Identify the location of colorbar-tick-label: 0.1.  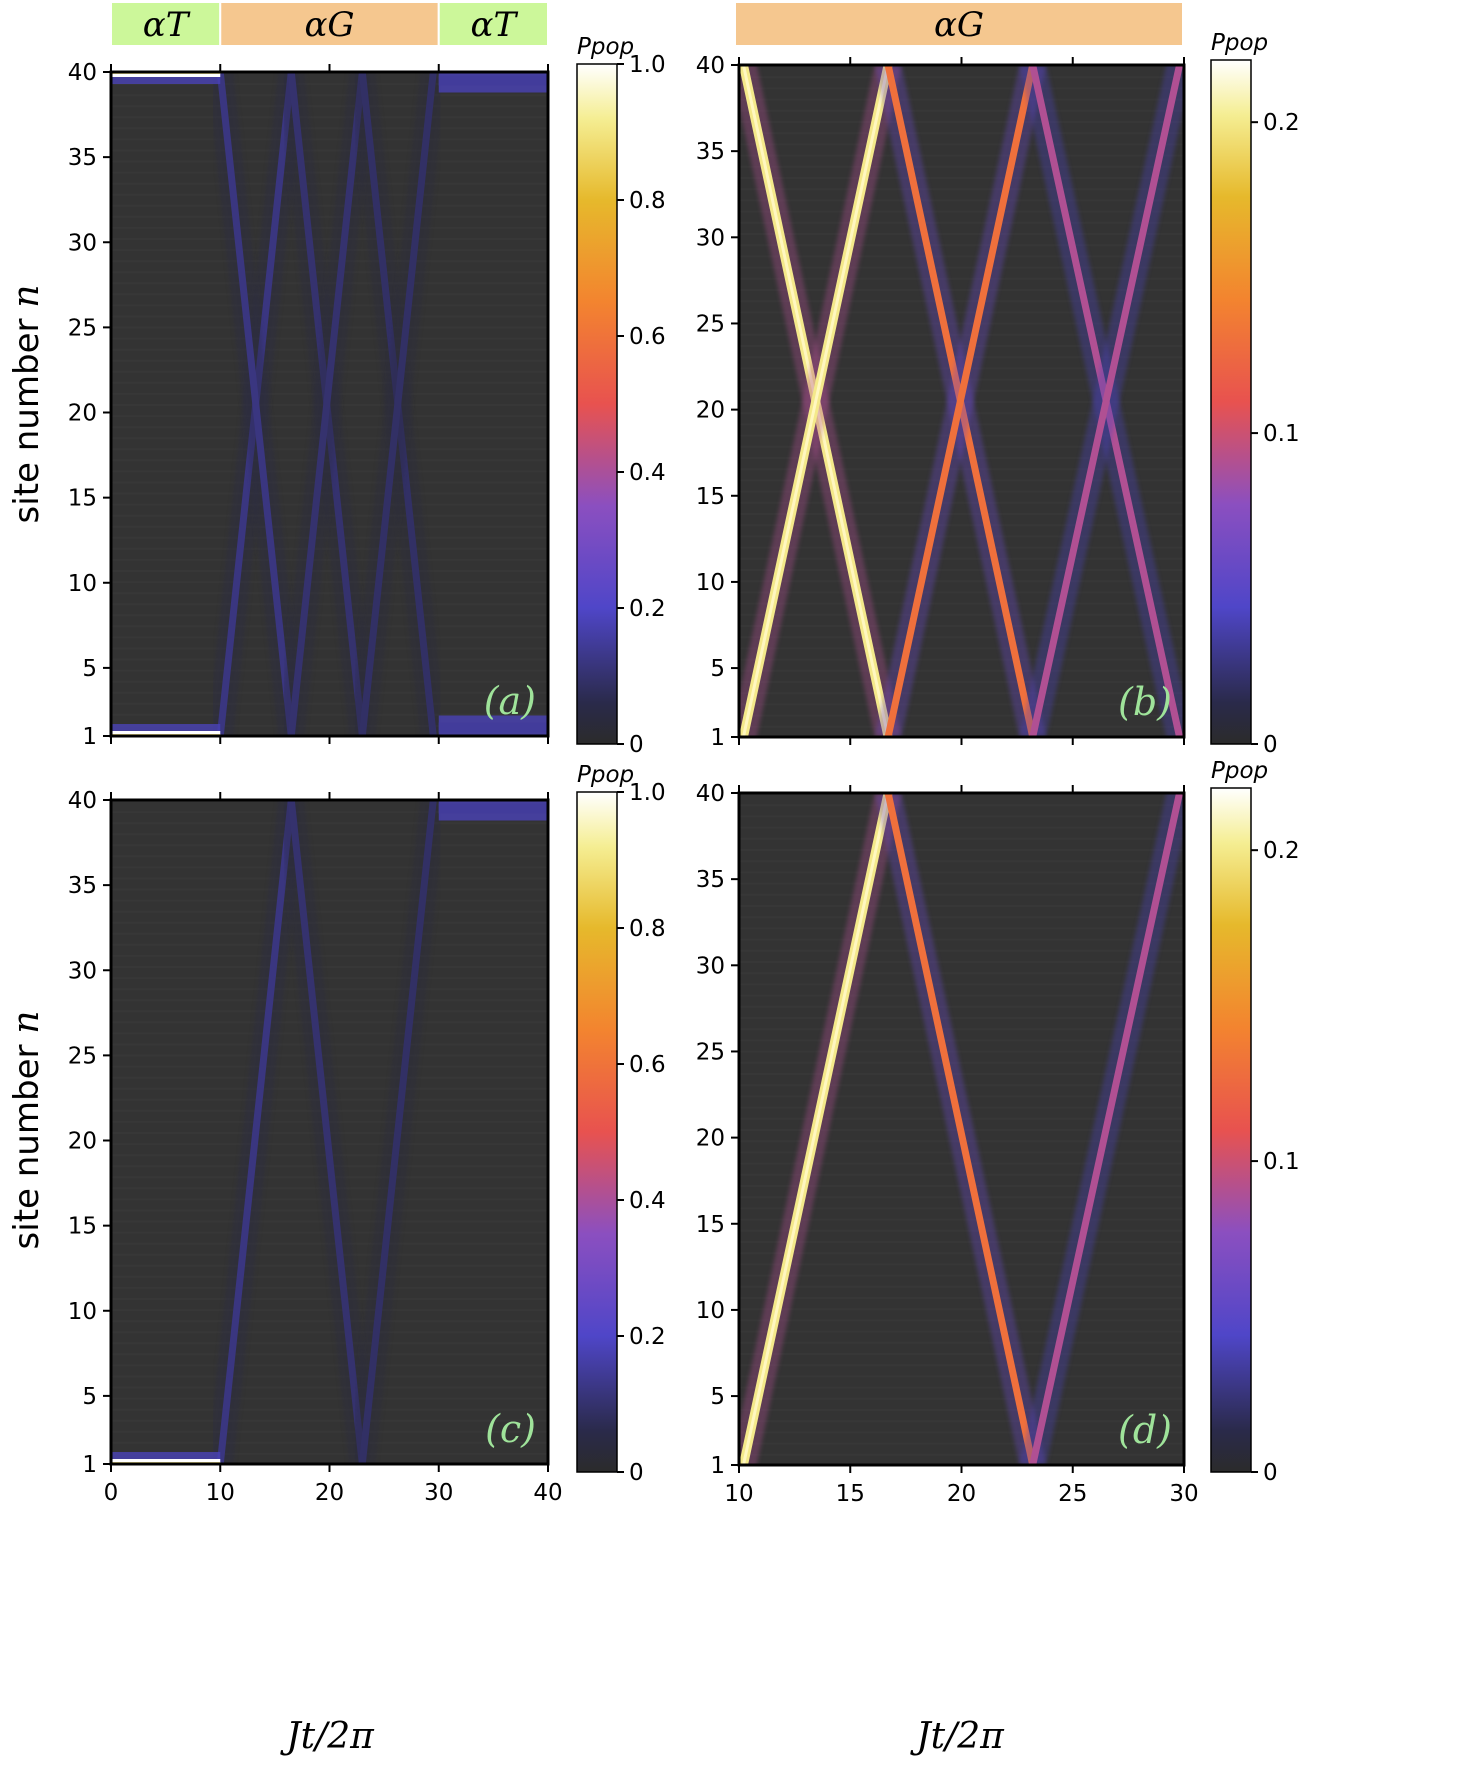
(1281, 1162).